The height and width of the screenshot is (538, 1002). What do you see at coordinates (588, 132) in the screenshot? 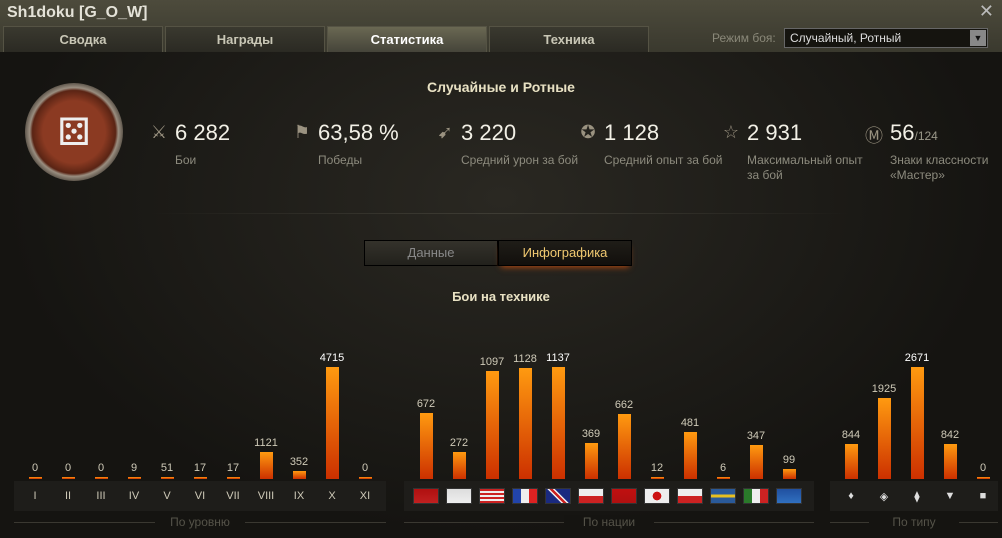
I see `star-icon: ✪` at bounding box center [588, 132].